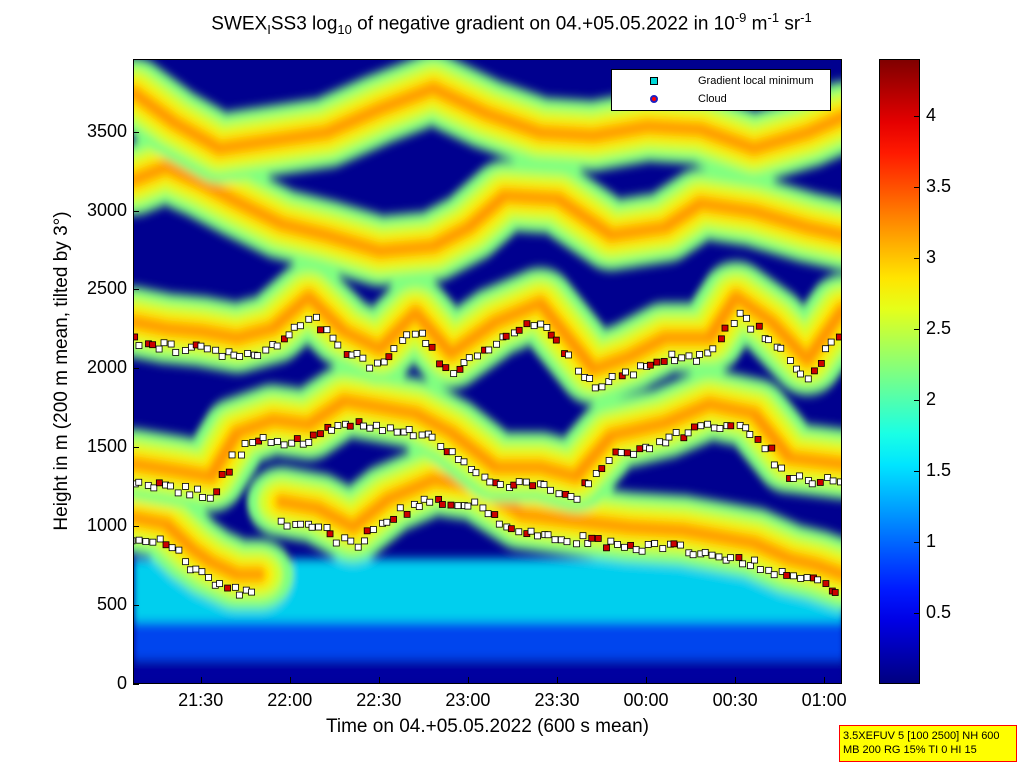  I want to click on red-circle-marker-icon, so click(654, 99).